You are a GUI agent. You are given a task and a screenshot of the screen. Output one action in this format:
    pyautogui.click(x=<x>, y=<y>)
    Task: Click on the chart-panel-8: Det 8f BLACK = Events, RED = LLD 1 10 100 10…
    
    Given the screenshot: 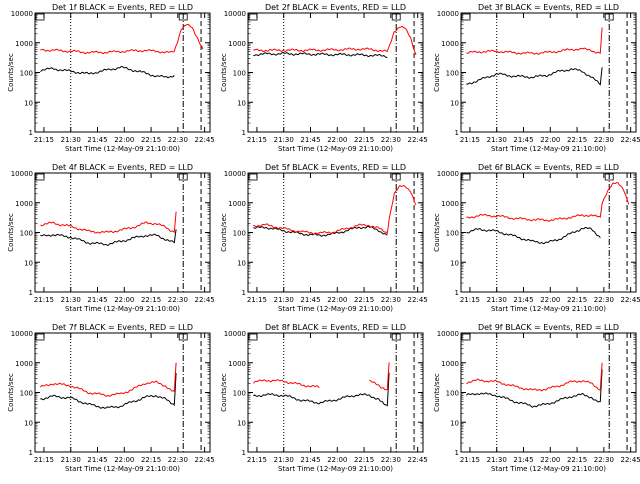 What is the action you would take?
    pyautogui.click(x=324, y=398)
    